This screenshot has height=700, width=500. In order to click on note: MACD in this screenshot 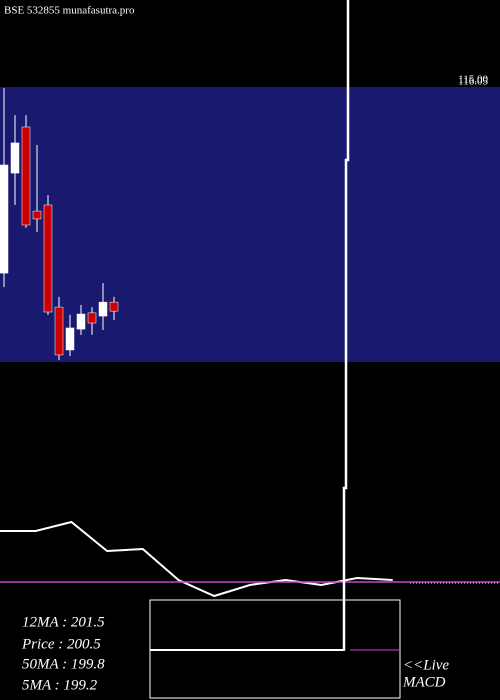, I will do `click(424, 682)`.